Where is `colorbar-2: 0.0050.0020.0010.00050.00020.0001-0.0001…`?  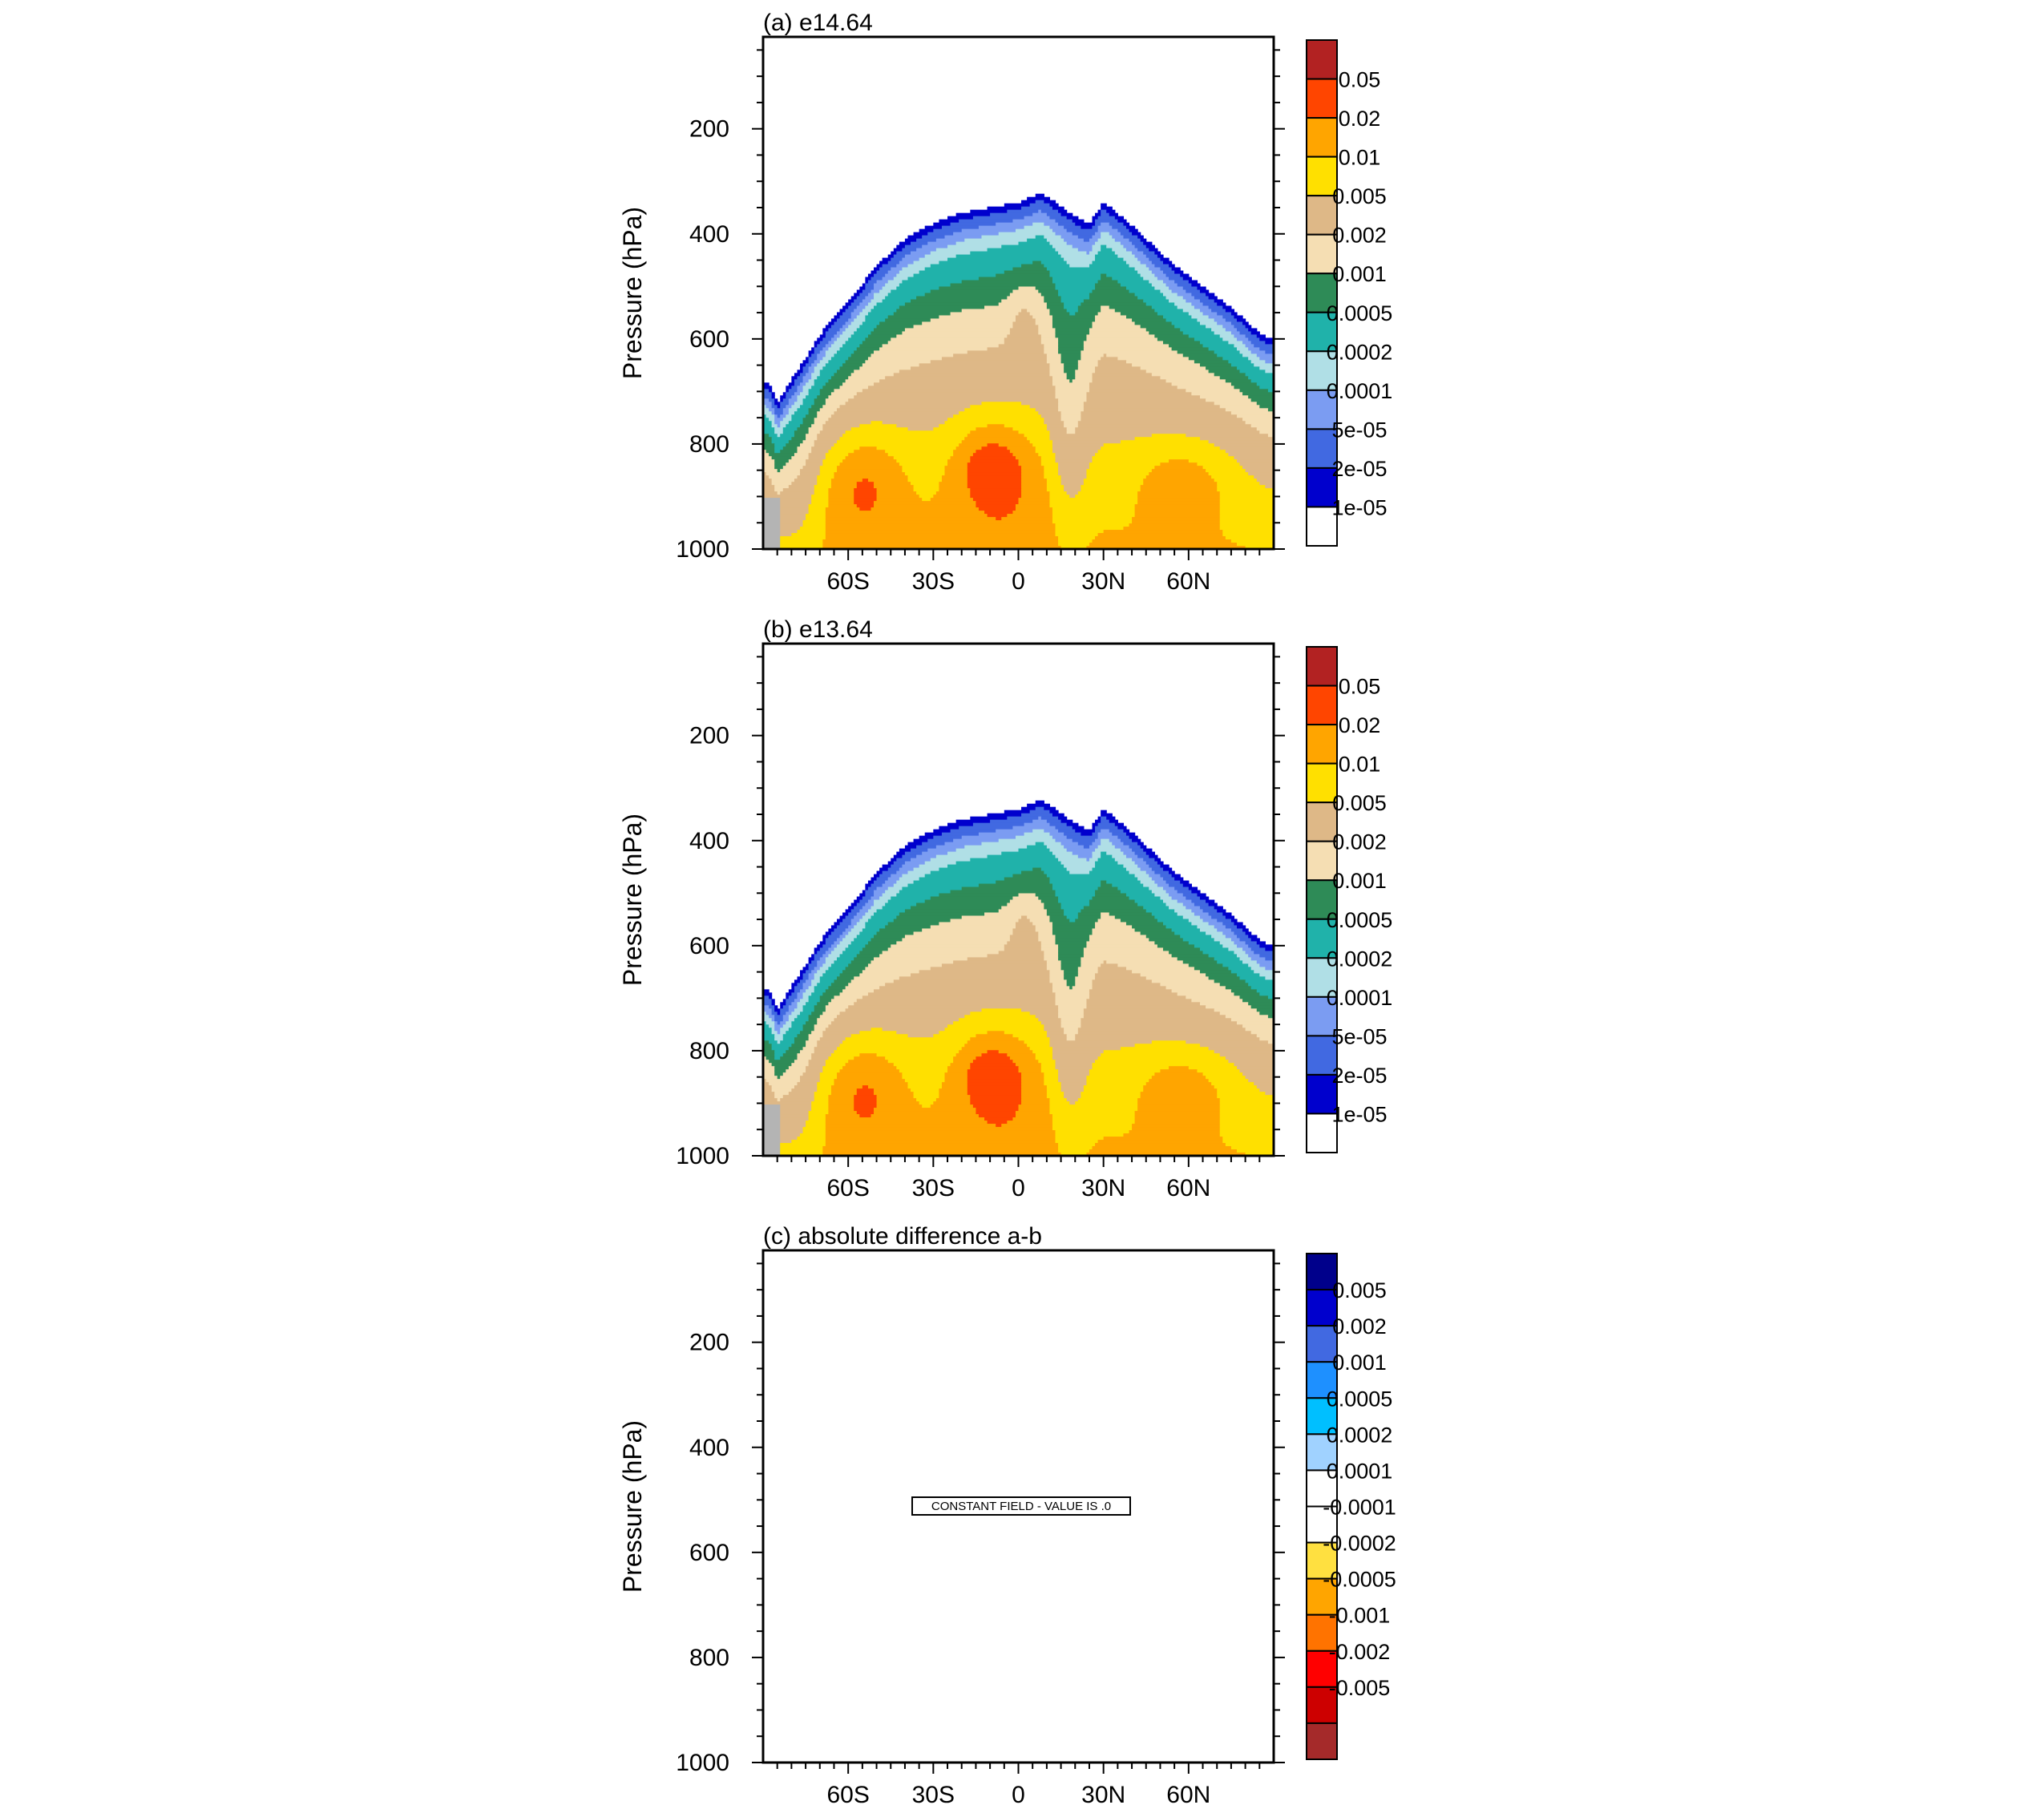 colorbar-2: 0.0050.0020.0010.00050.00020.0001-0.0001… is located at coordinates (1351, 1506).